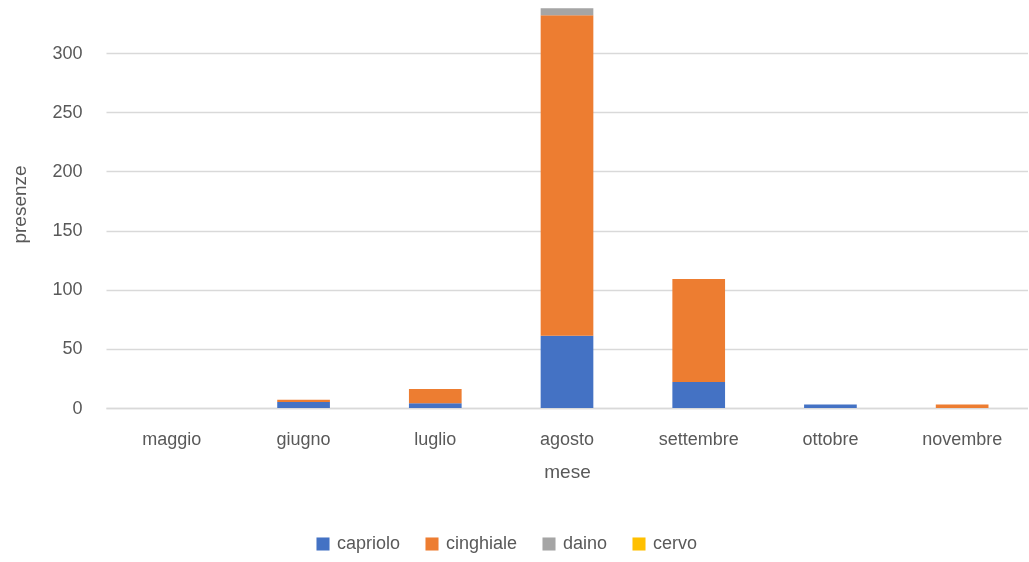  Describe the element at coordinates (72, 348) in the screenshot. I see `y-tick-label: 50` at that location.